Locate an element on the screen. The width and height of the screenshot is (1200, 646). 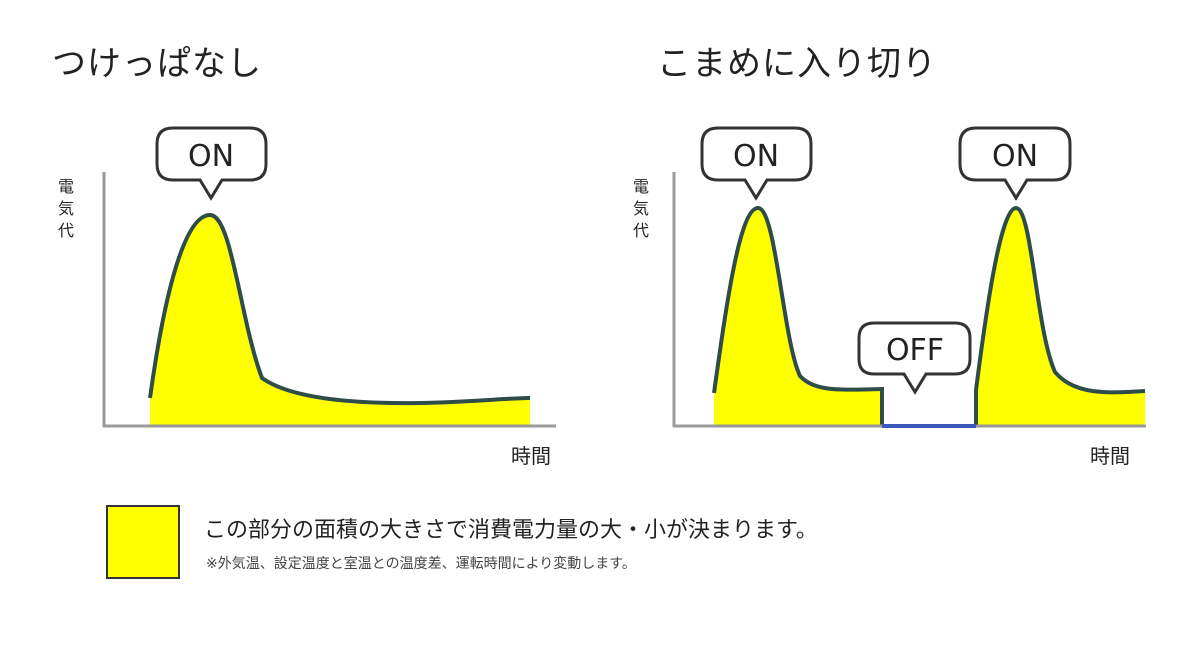
left-on-bubble: ON is located at coordinates (211, 163).